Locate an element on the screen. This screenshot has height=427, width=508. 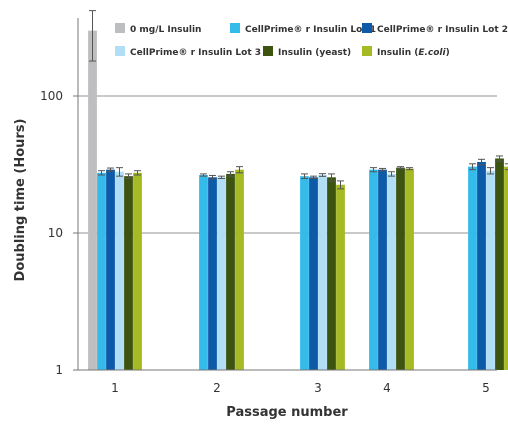
legend-item-1: CellPrime® r Insulin Lot 1 is located at coordinates (303, 29).